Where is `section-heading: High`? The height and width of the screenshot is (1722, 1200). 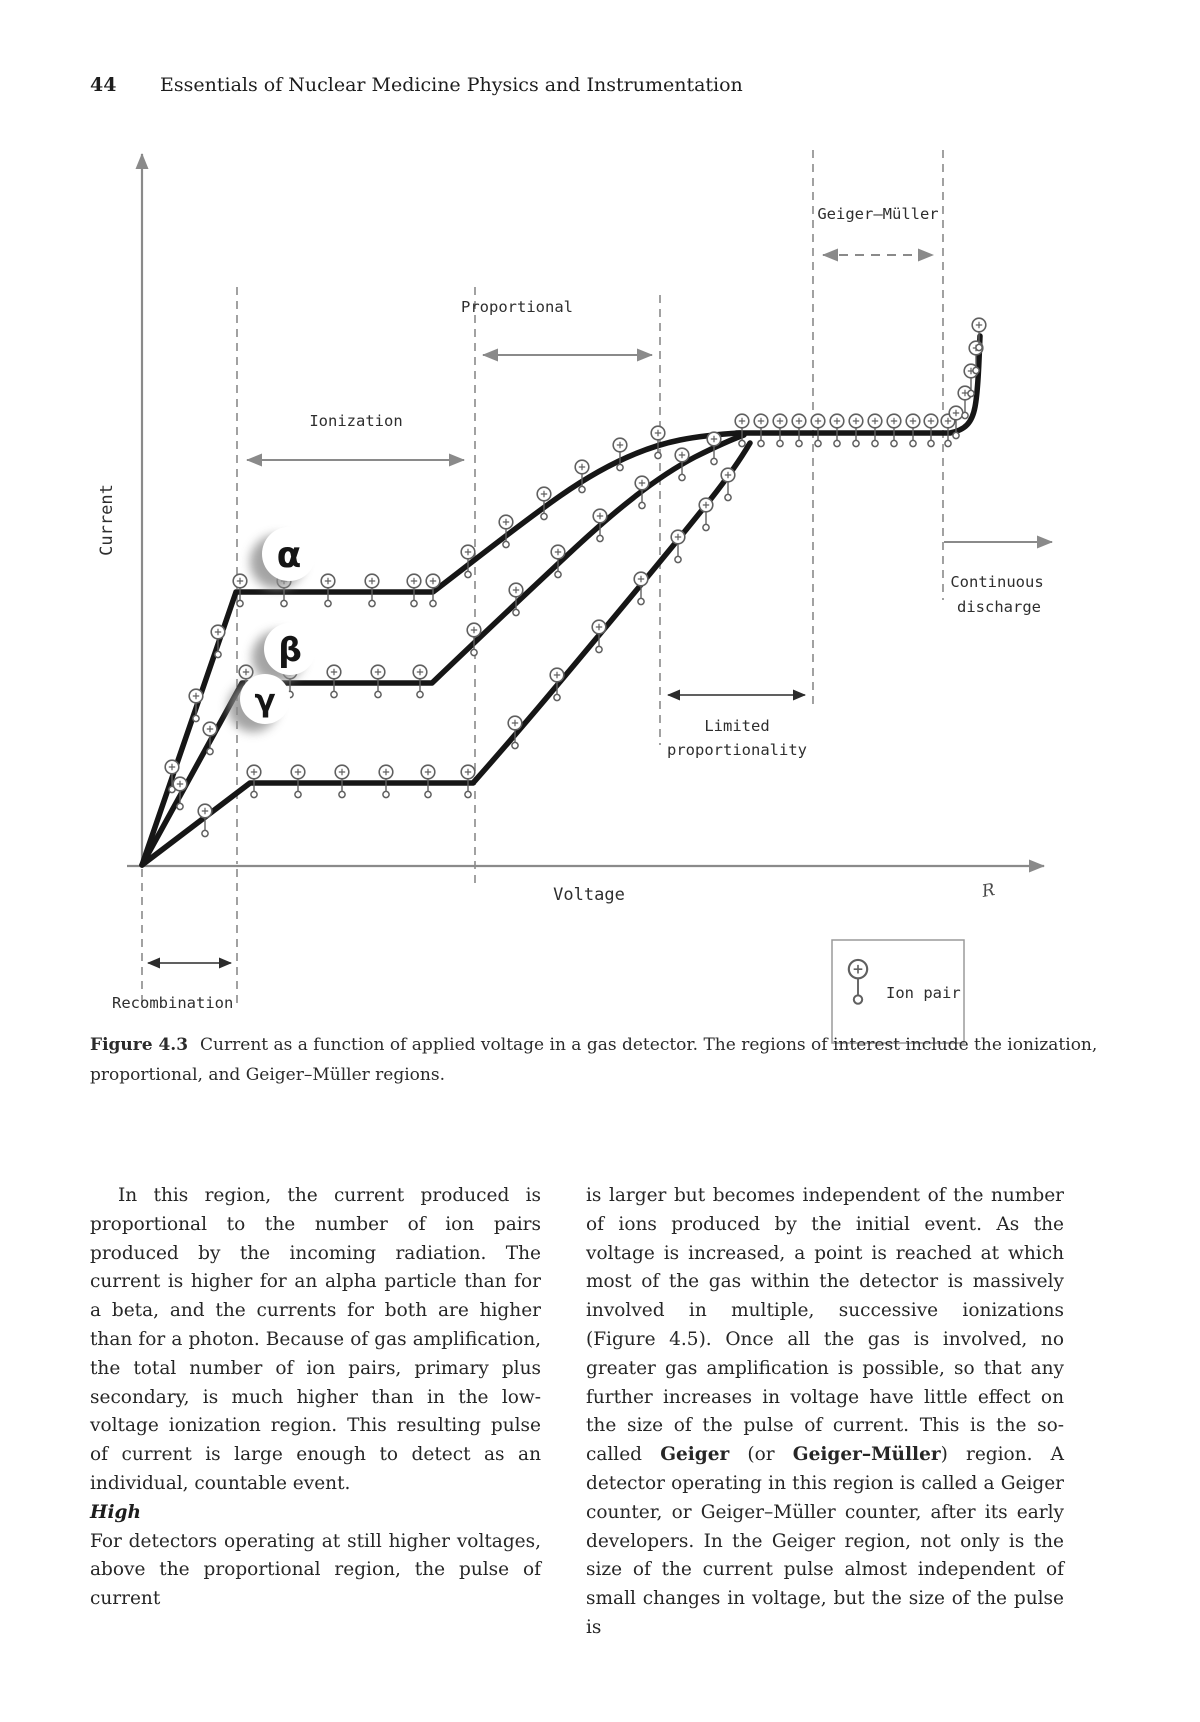 section-heading: High is located at coordinates (115, 1512).